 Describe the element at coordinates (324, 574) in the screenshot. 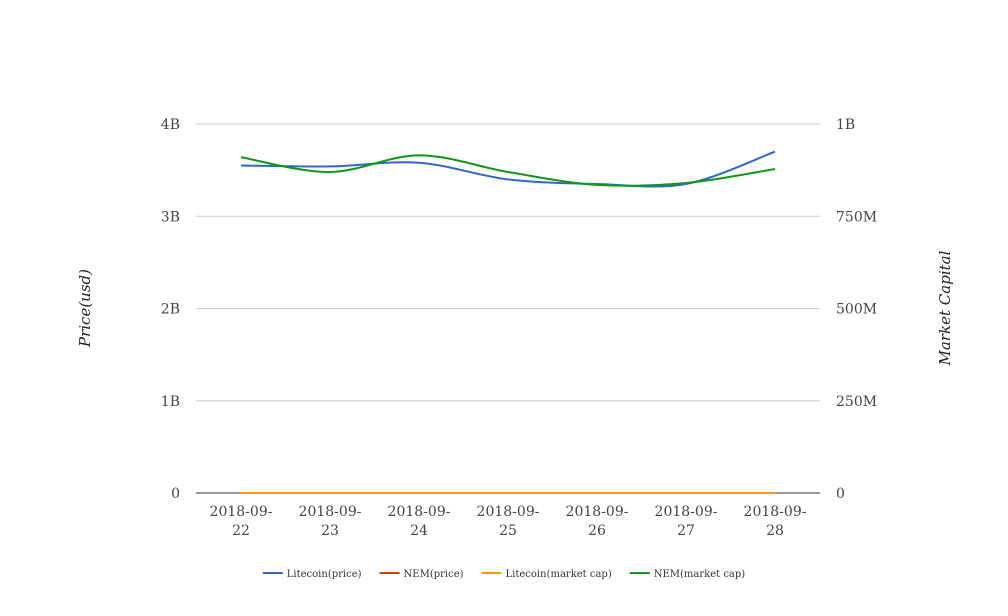

I see `legend-label: Litecoin(price)` at that location.